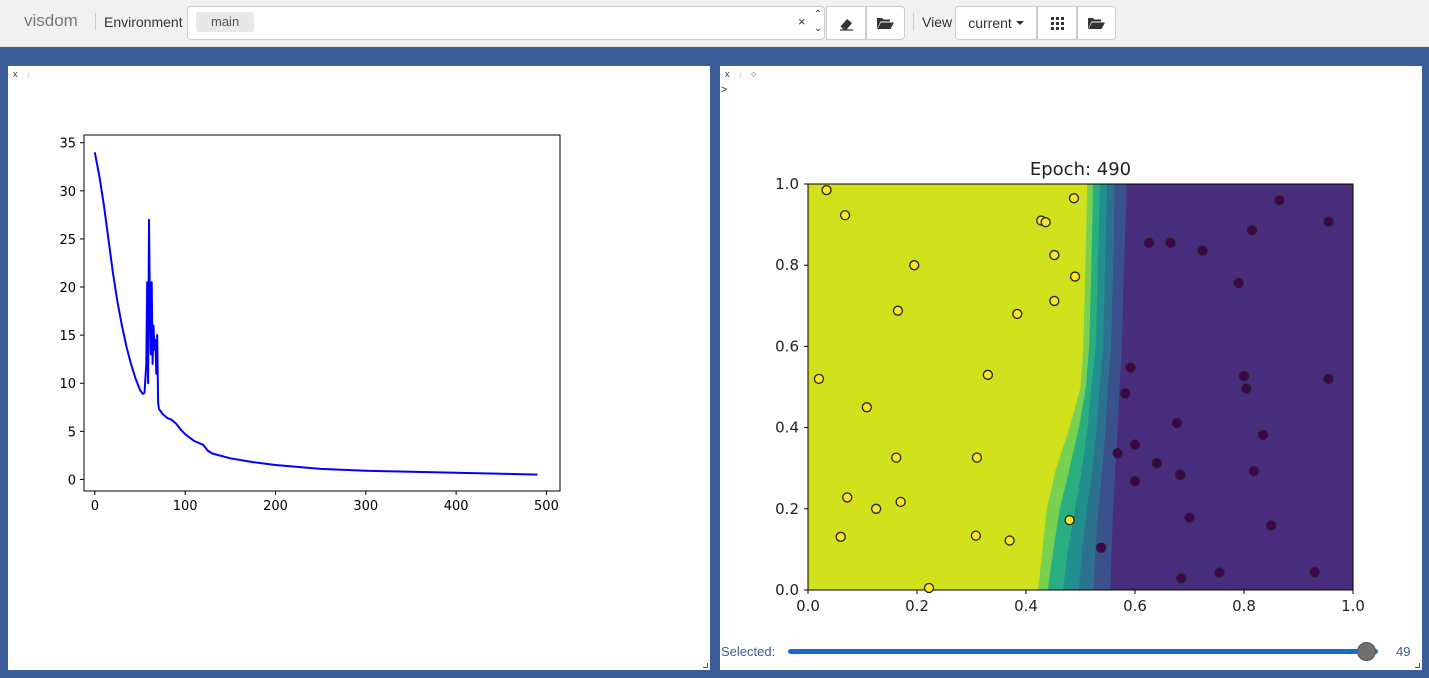  I want to click on view-select-value: current, so click(990, 23).